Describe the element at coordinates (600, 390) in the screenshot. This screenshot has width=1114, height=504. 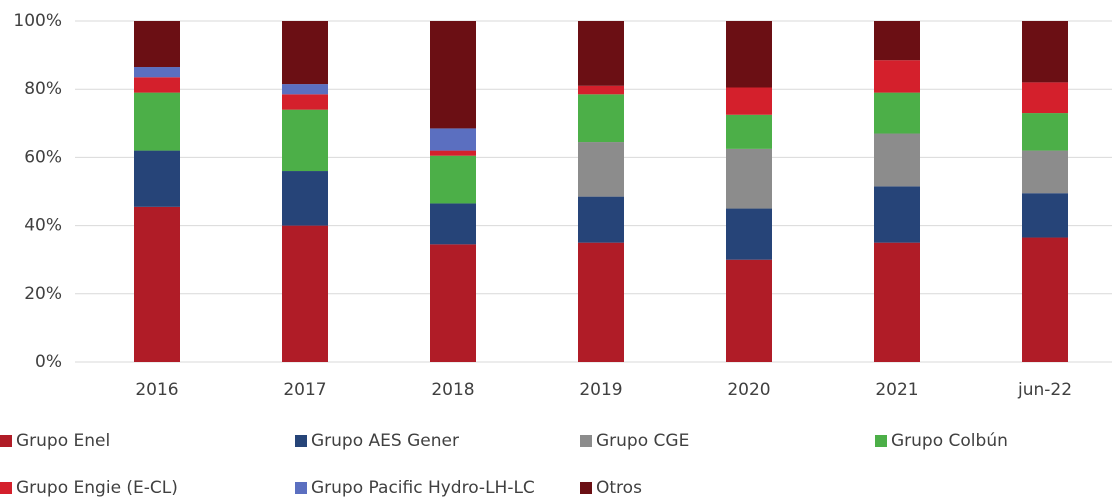
I see `x-tick-label: 2019` at that location.